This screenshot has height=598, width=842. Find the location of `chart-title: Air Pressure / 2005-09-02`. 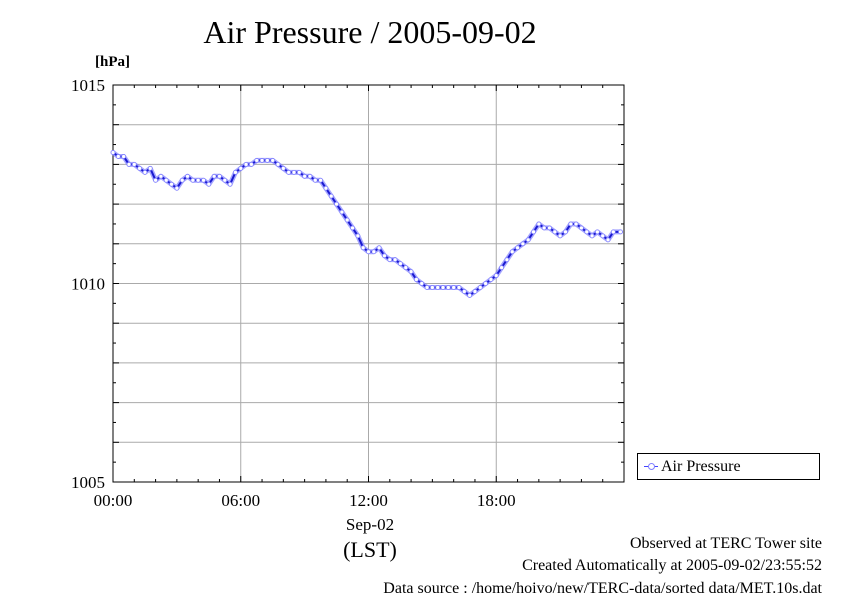

chart-title: Air Pressure / 2005-09-02 is located at coordinates (370, 32).